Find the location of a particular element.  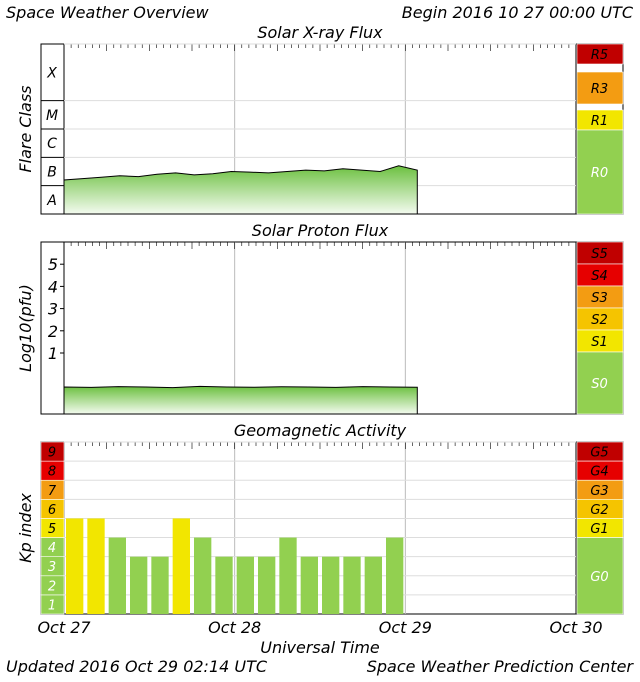

proton-ytick-label: 3 is located at coordinates (53, 309).